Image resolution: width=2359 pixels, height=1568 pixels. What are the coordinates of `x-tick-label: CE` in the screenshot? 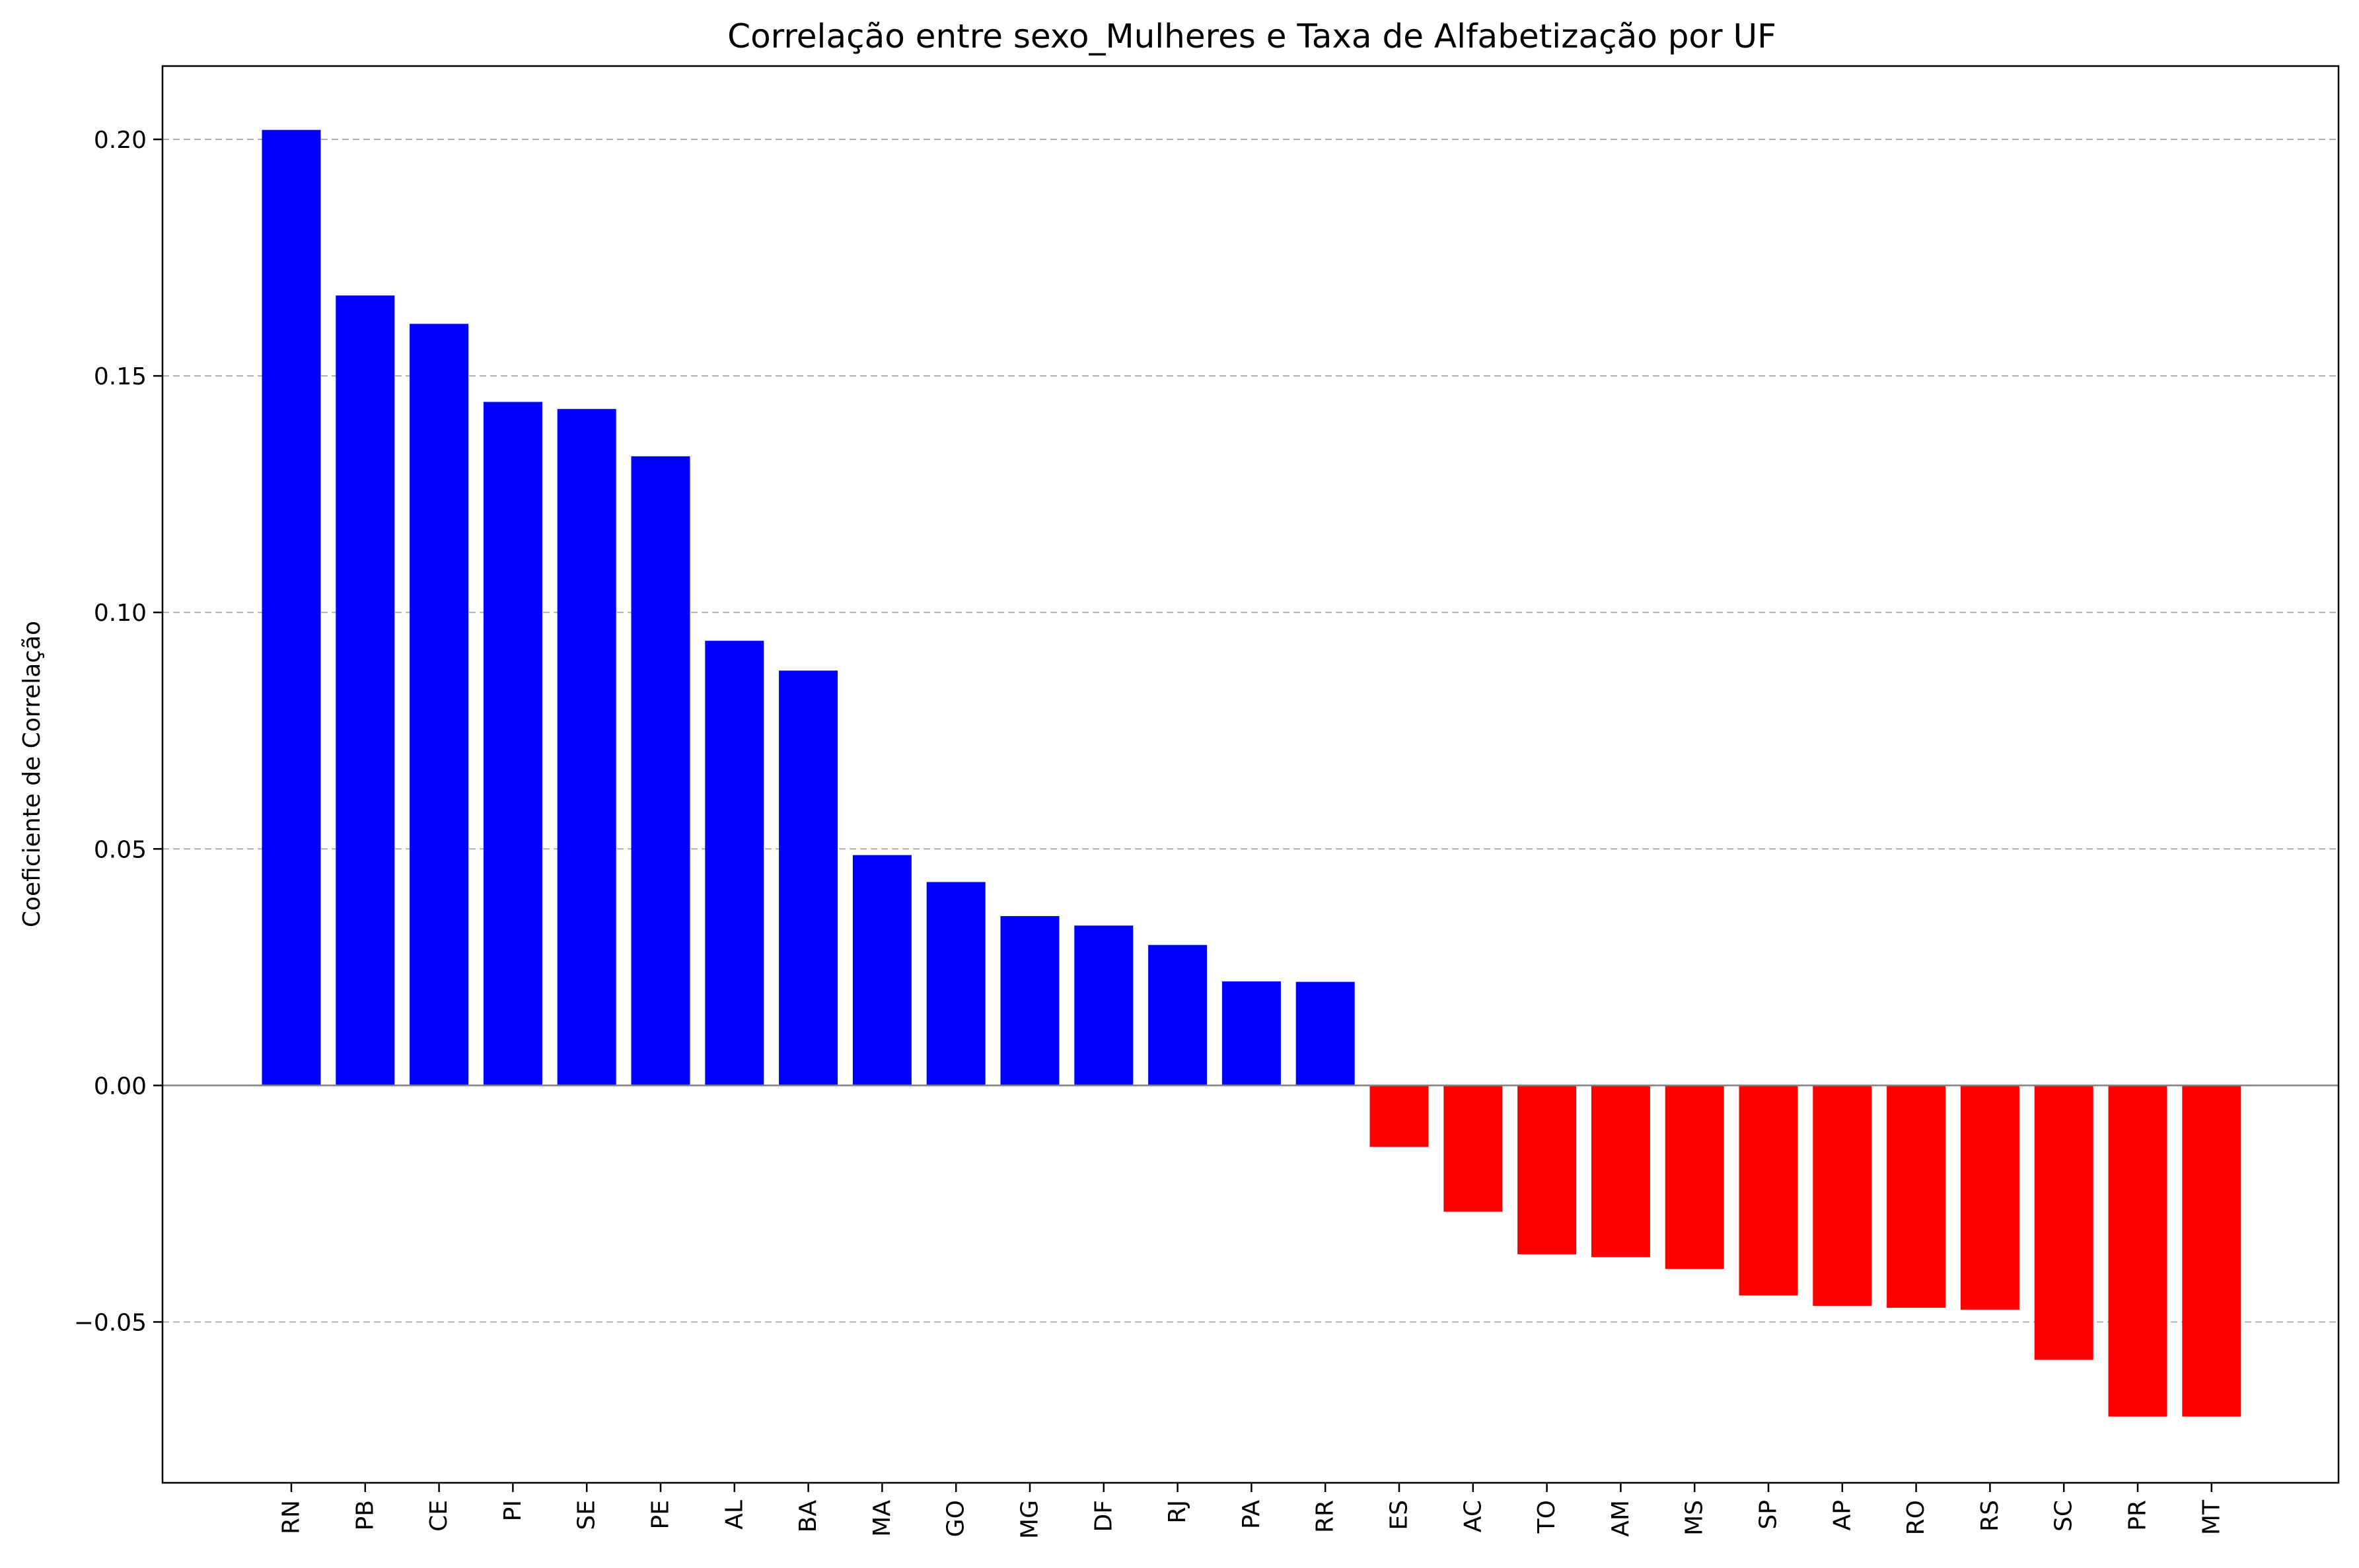 It's located at (439, 1516).